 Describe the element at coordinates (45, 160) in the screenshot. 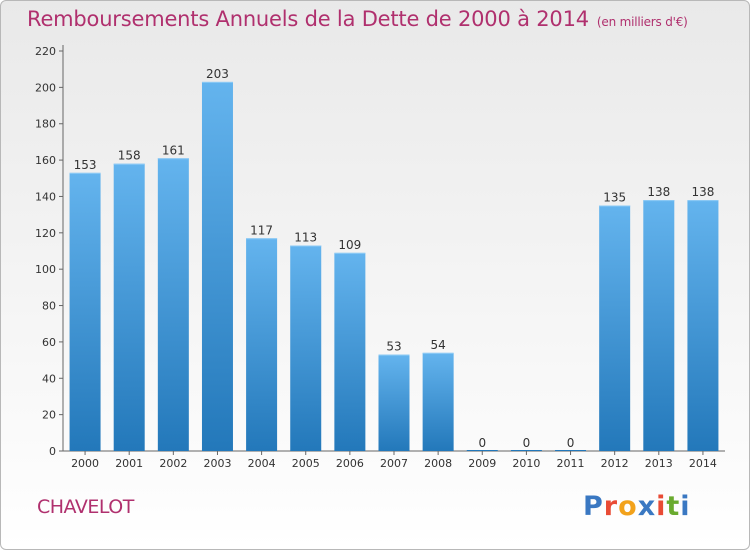

I see `y-tick-label: 160` at that location.